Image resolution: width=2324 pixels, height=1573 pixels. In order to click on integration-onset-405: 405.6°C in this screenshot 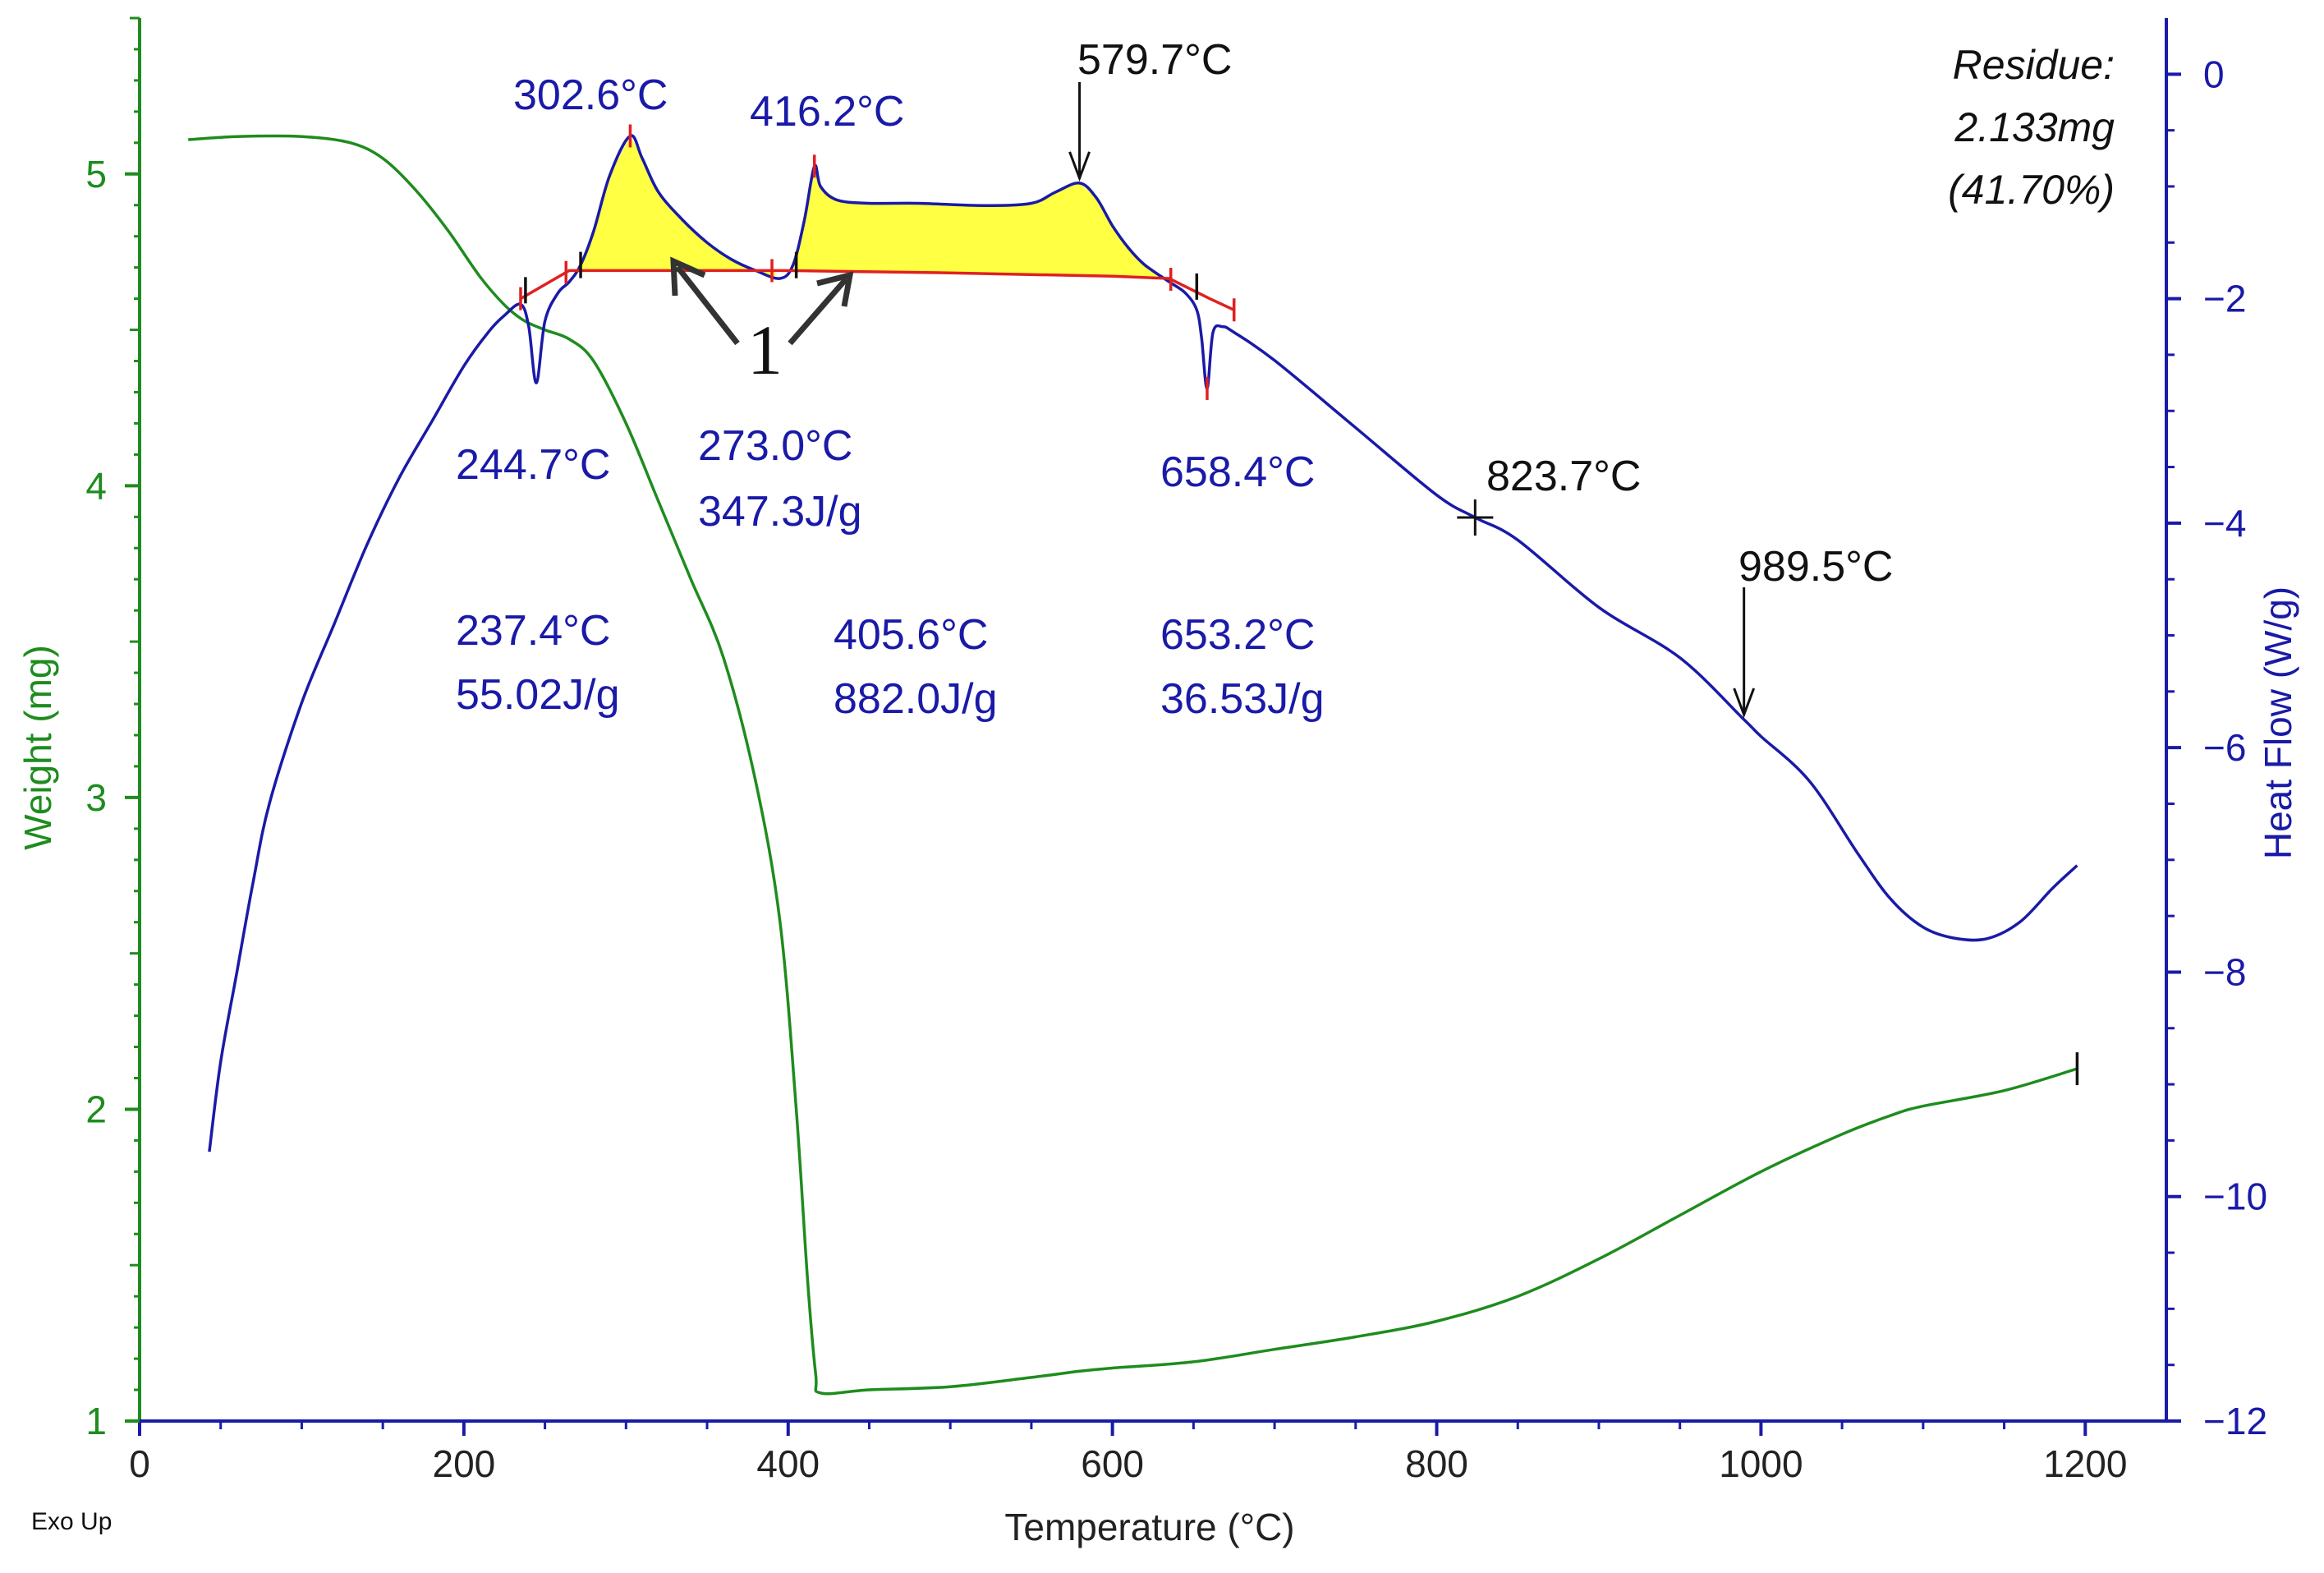, I will do `click(911, 635)`.